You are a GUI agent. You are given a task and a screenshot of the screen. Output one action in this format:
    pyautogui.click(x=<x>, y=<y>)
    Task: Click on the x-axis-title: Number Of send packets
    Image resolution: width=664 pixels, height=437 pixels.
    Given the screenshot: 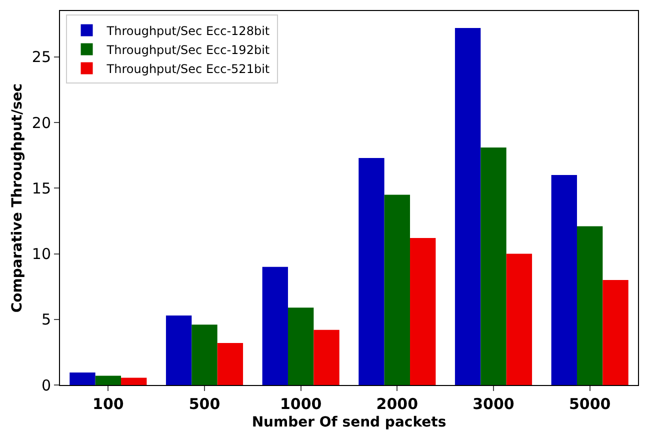 What is the action you would take?
    pyautogui.click(x=349, y=422)
    